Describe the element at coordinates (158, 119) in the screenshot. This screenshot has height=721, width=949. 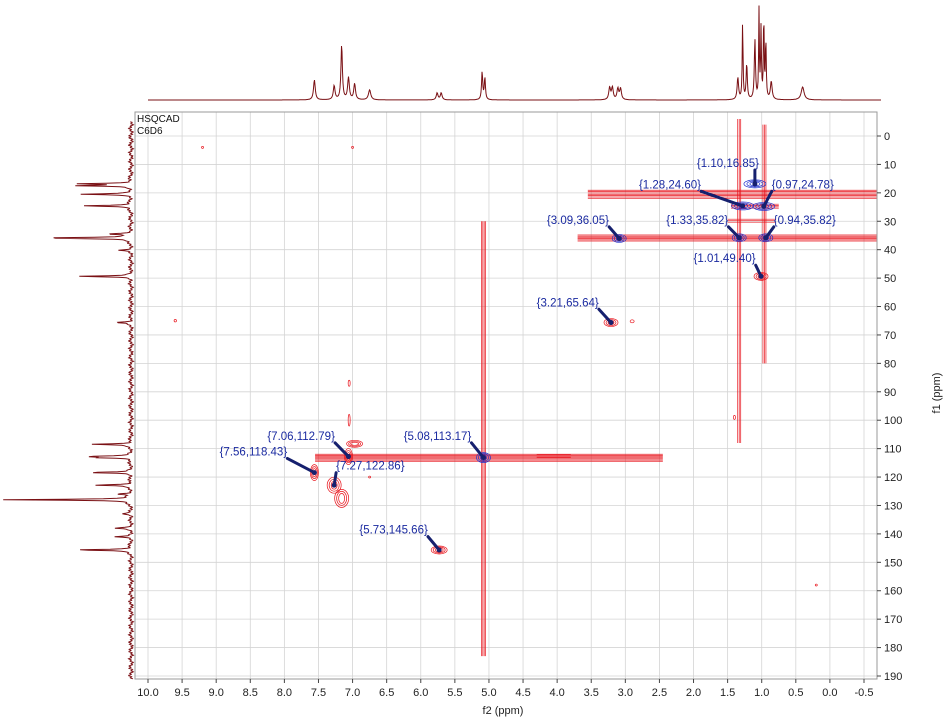
I see `experiment-label: HSQCAD` at that location.